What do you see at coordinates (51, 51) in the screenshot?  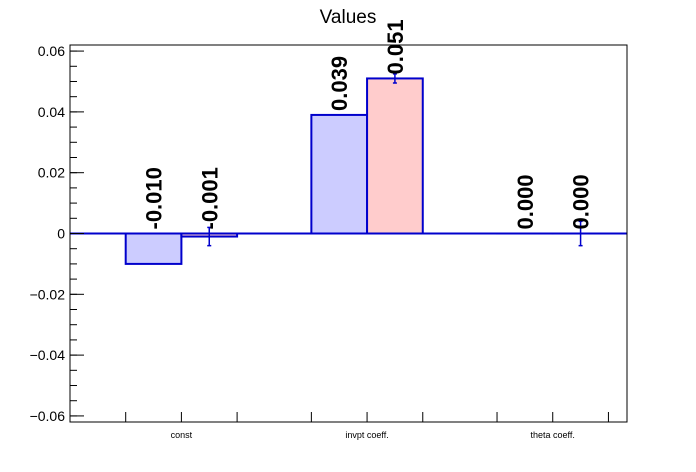 I see `y-tick-label: 0.06` at bounding box center [51, 51].